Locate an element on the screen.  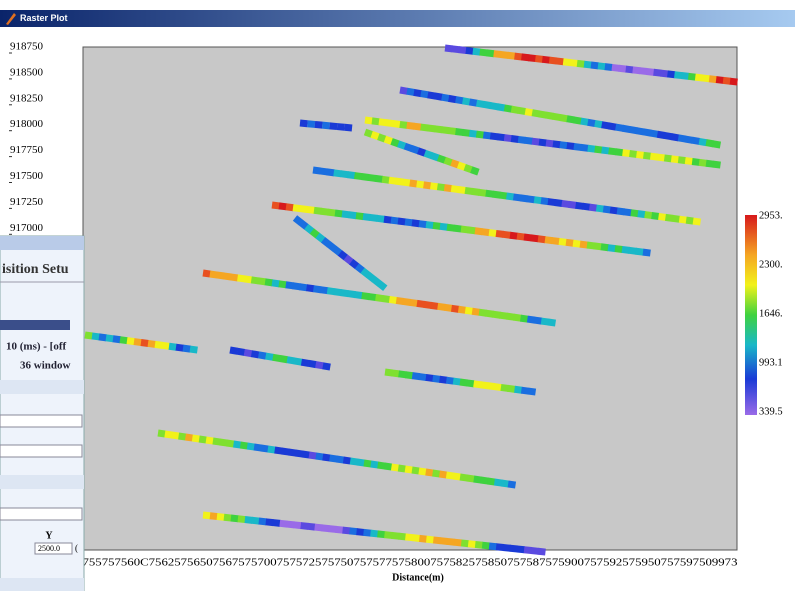
row-text: 10 (ms) - [off is located at coordinates (36, 347).